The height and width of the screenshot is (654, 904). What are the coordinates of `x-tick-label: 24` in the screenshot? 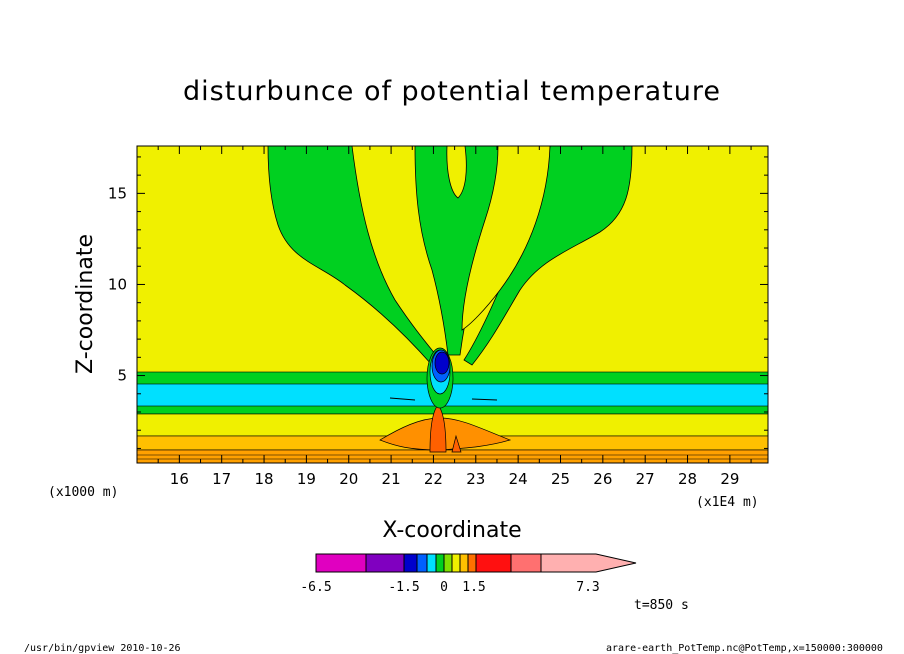 It's located at (518, 479).